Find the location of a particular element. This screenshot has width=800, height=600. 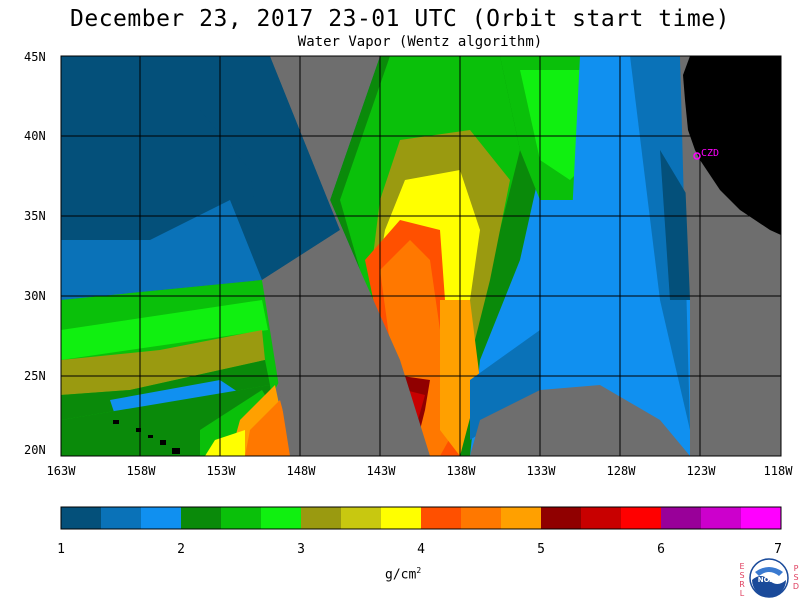

lon-label-133w: 133W is located at coordinates (541, 471).